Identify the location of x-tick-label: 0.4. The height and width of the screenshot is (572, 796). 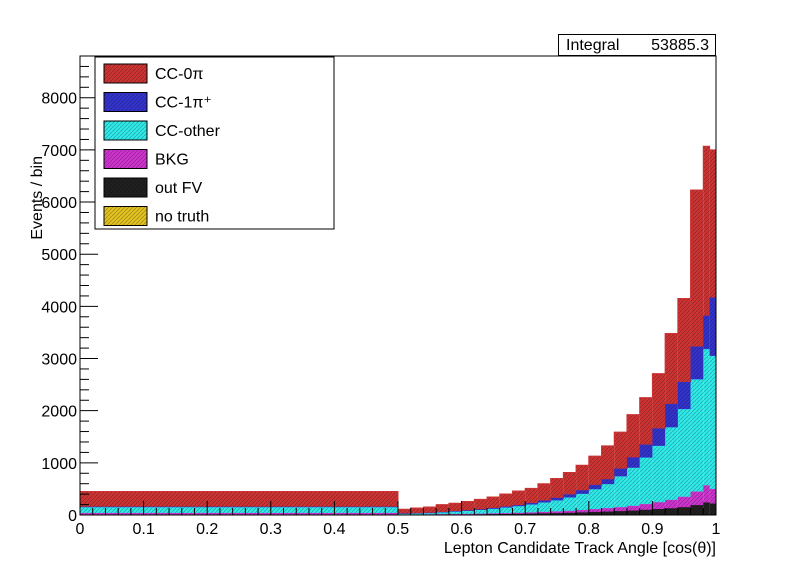
(334, 529).